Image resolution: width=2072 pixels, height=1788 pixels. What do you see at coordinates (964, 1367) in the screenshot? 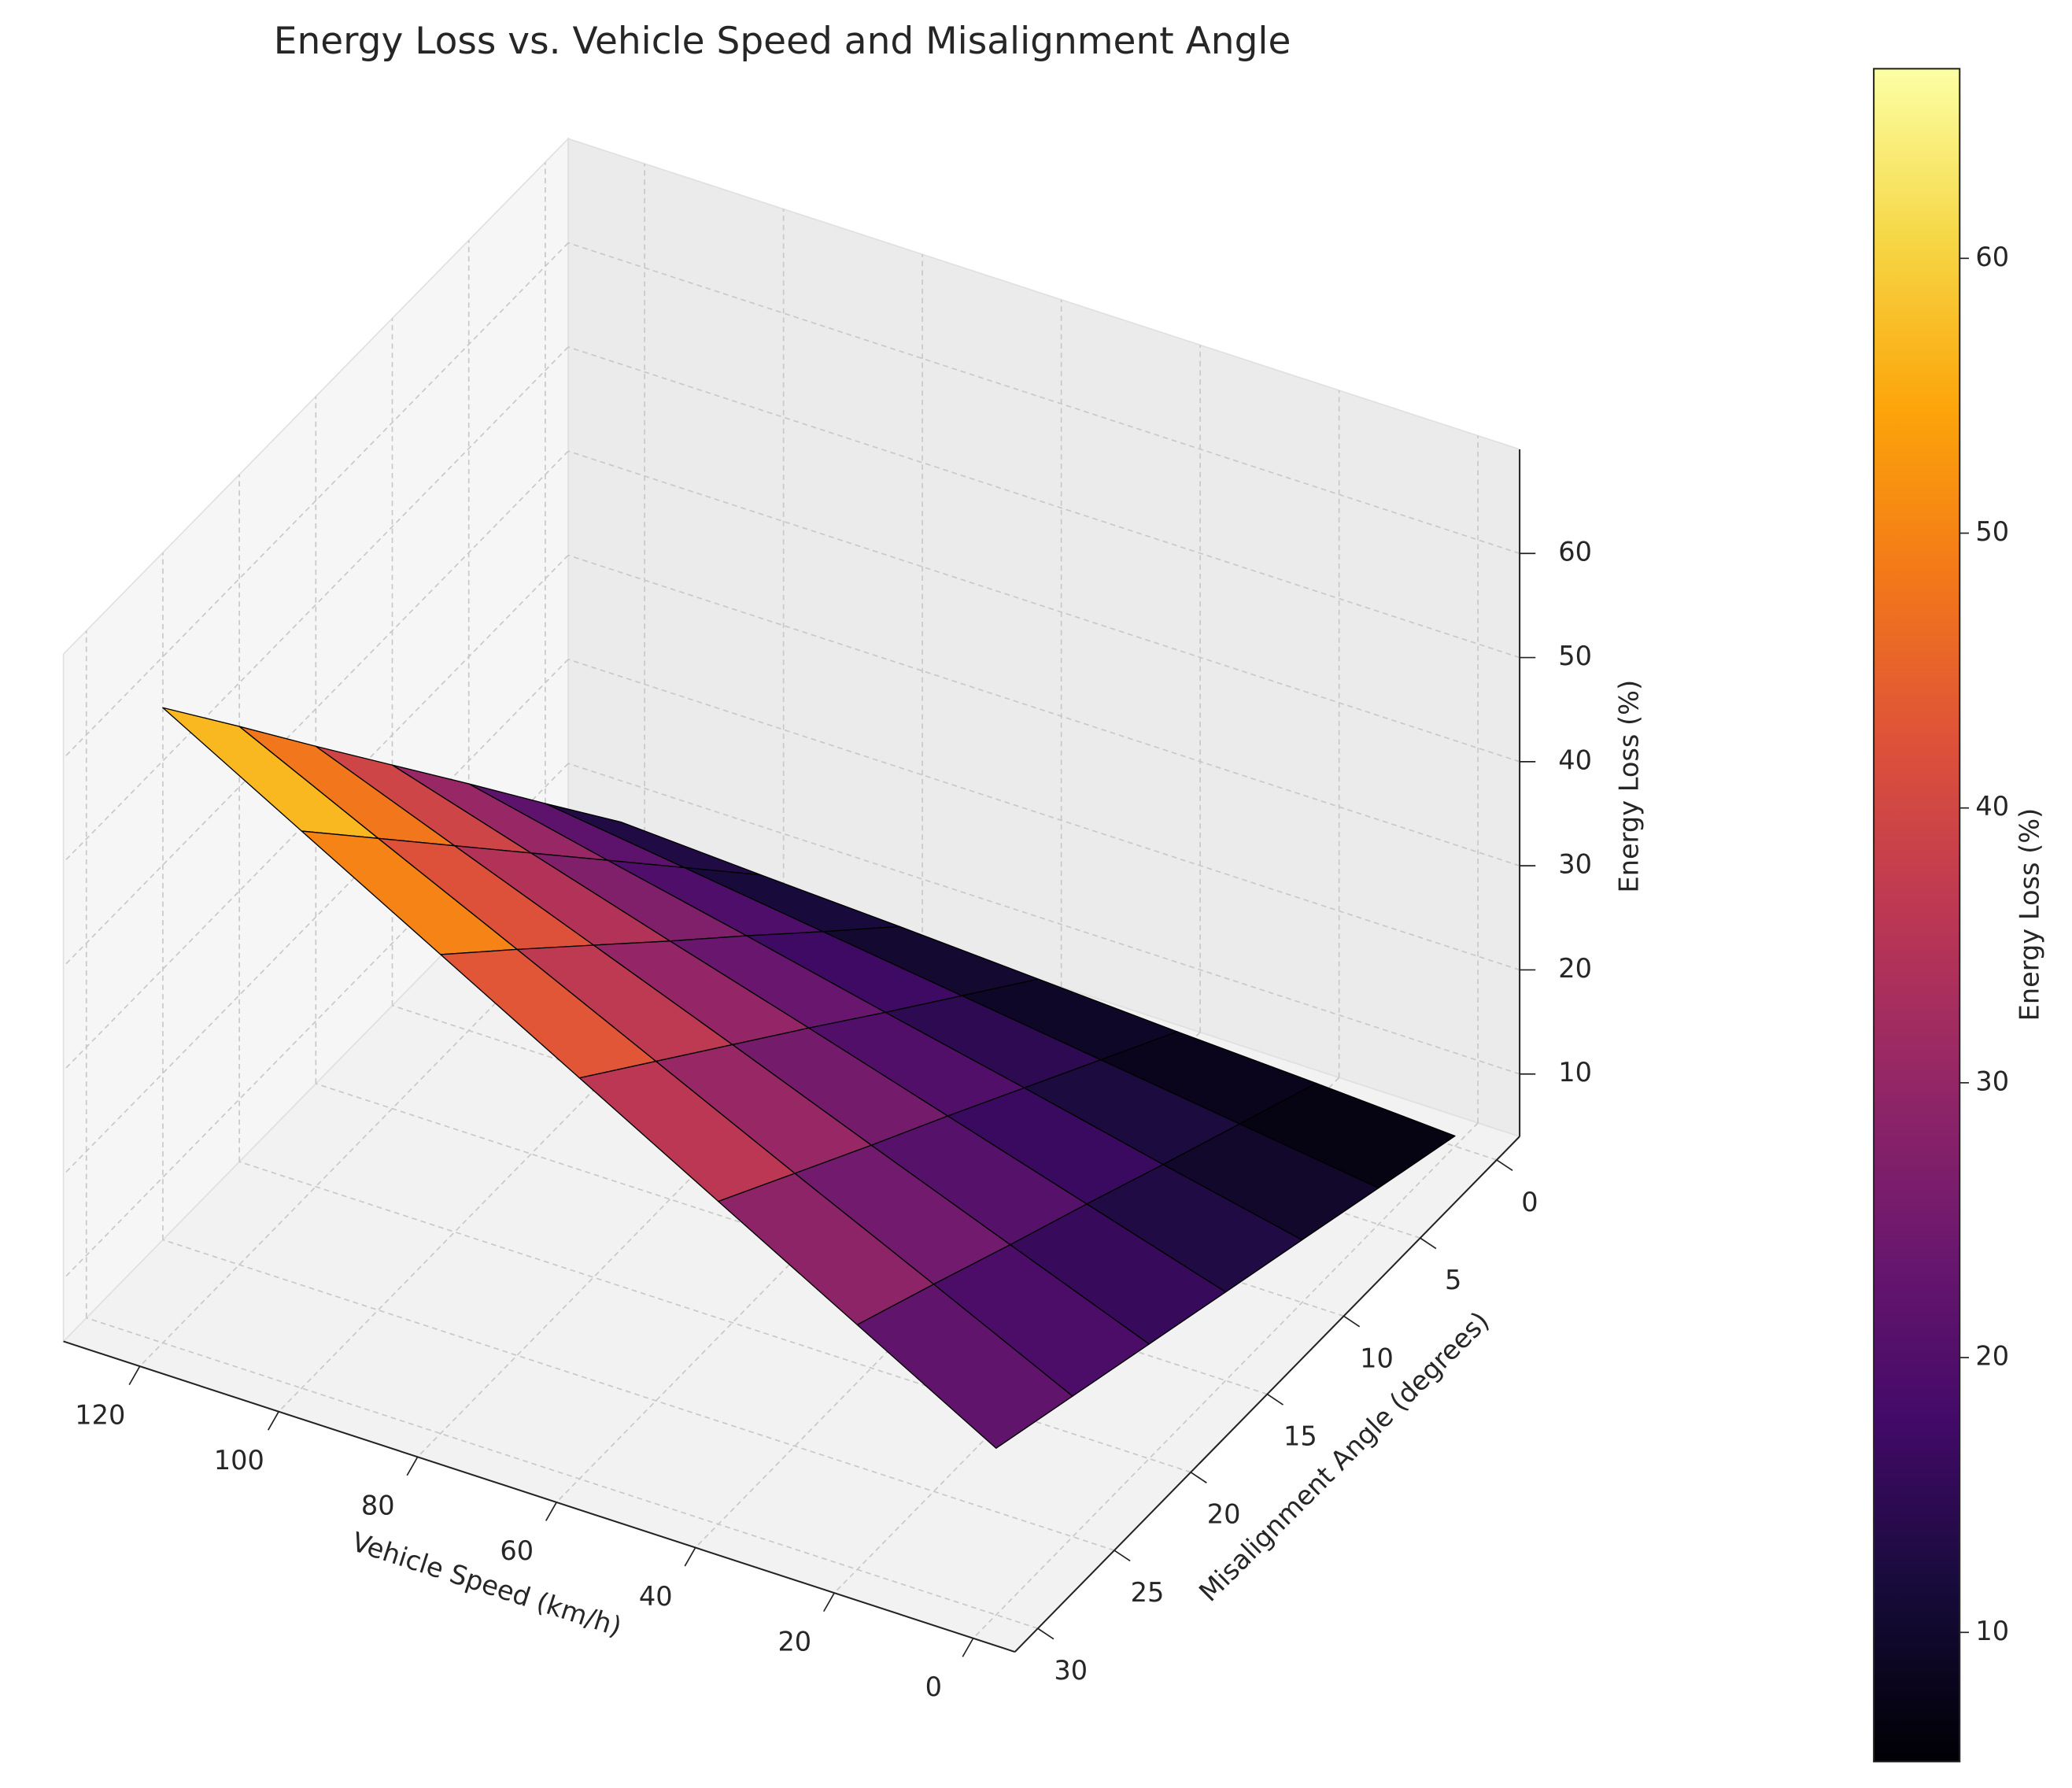
I see `surface-cell` at bounding box center [964, 1367].